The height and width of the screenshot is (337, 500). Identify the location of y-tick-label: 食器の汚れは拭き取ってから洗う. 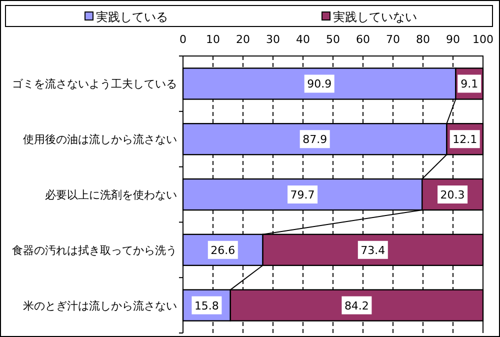
(94, 250).